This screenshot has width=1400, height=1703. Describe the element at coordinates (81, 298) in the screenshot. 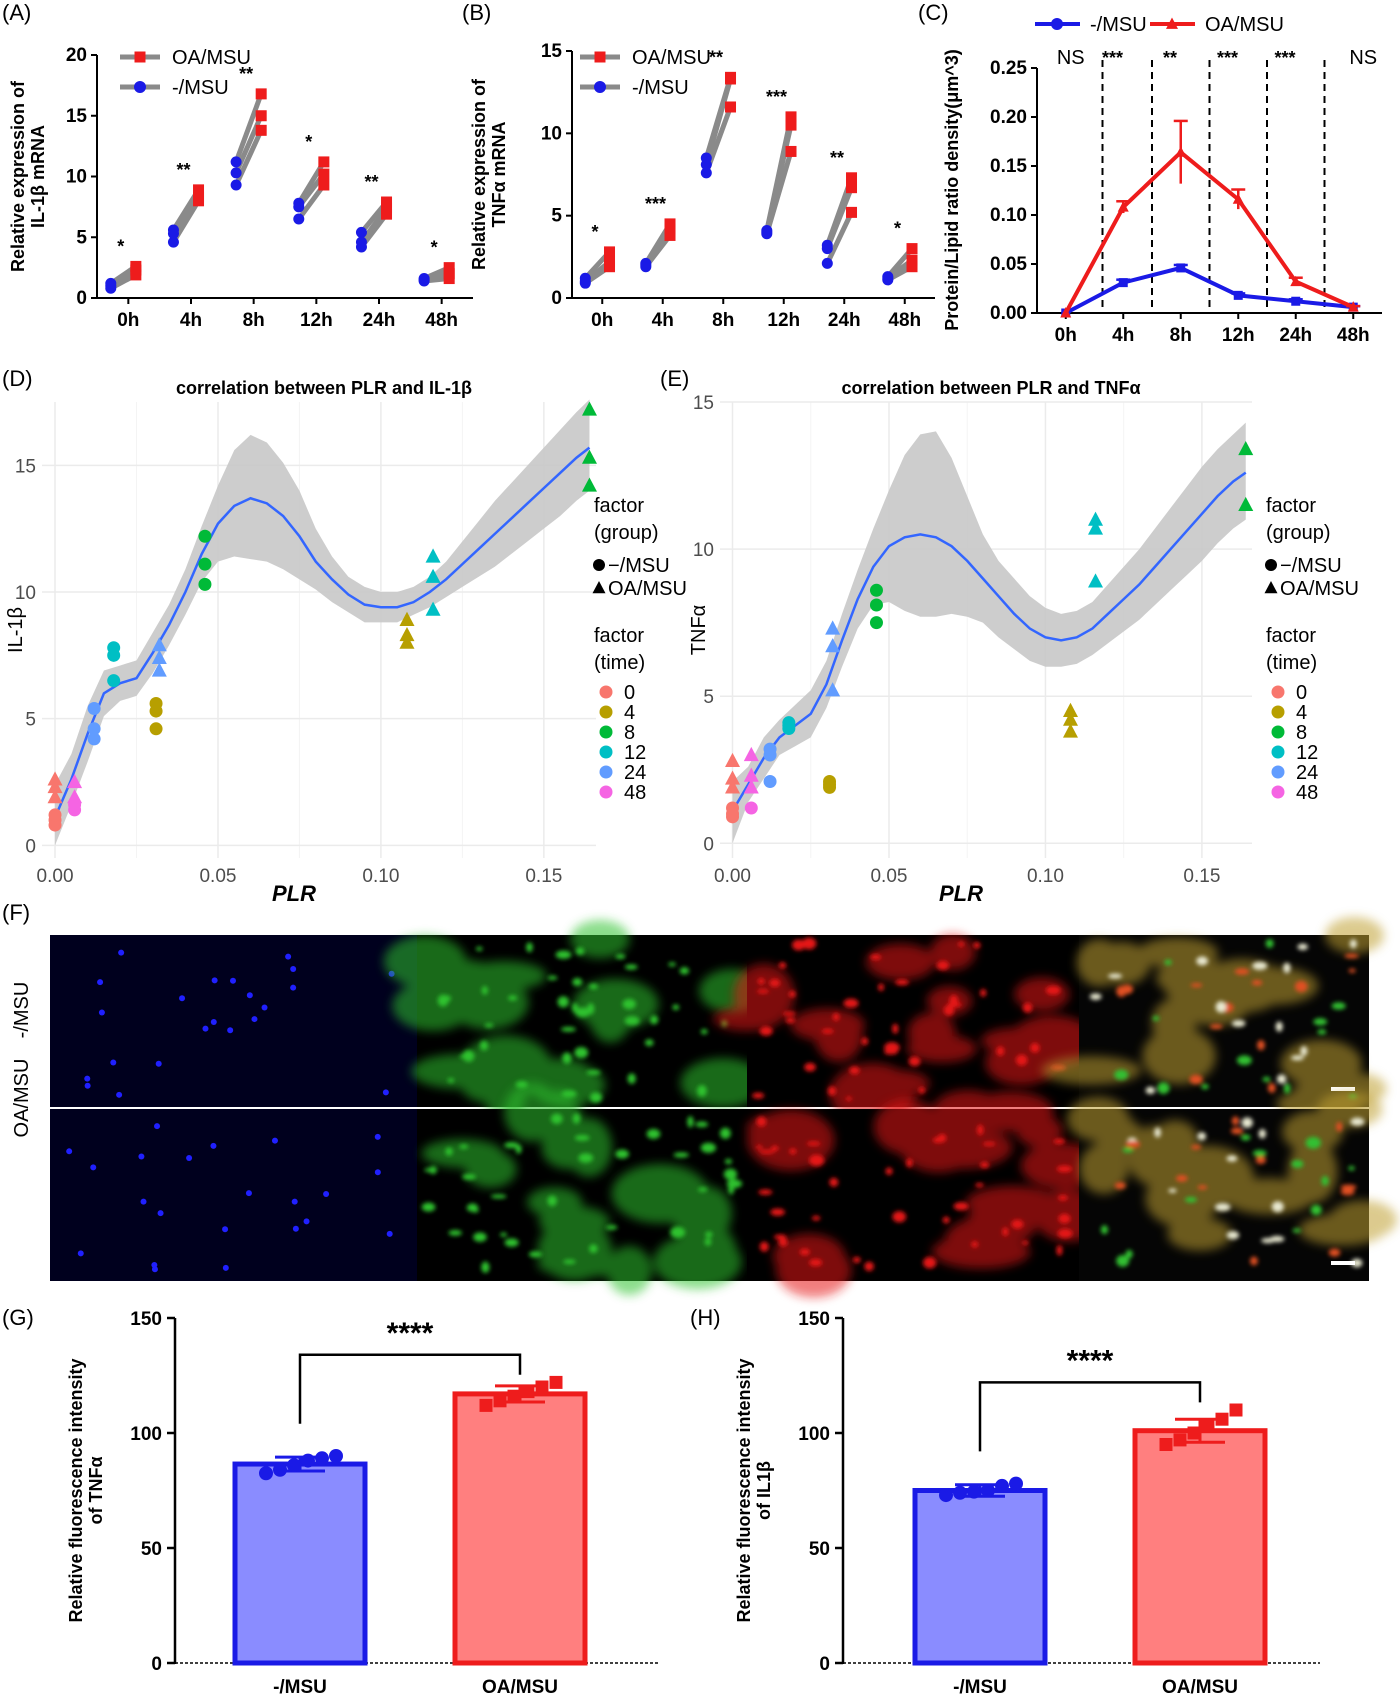

I see `y-tick-label: 0` at that location.